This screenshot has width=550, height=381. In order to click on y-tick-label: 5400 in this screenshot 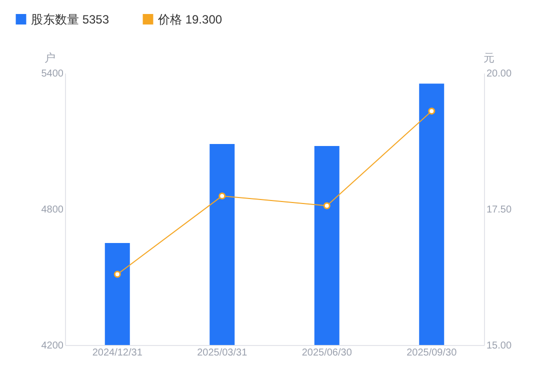, I will do `click(52, 74)`.